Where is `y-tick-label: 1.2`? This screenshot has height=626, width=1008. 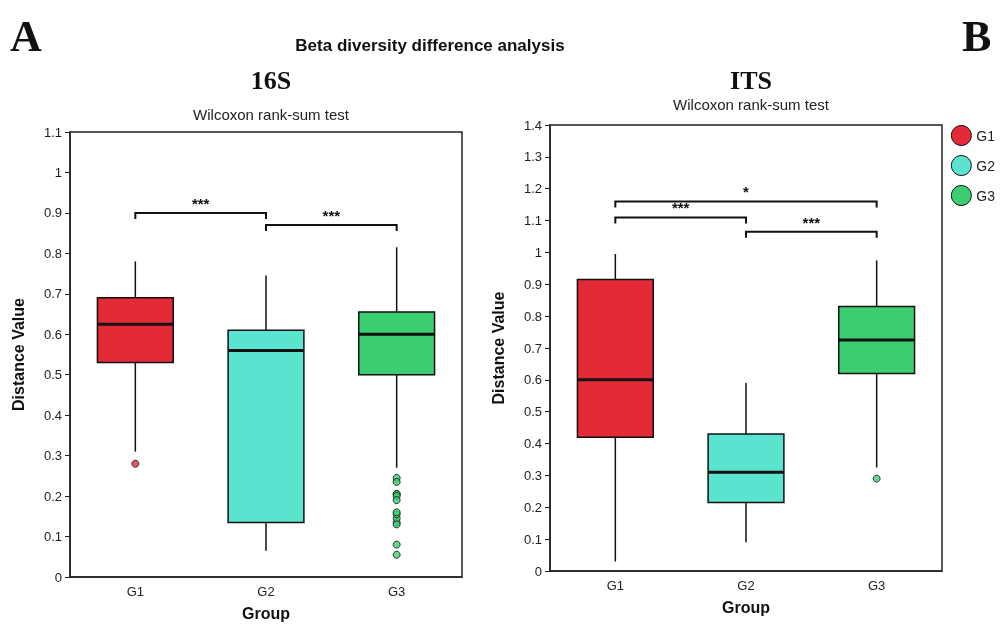 y-tick-label: 1.2 is located at coordinates (532, 189).